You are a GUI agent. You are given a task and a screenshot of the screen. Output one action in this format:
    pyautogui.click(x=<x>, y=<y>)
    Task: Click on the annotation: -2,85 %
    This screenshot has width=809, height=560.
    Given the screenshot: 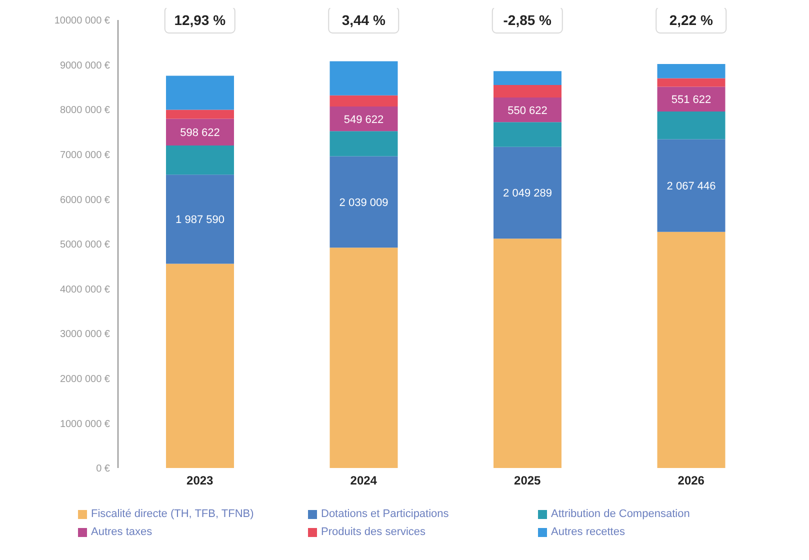 What is the action you would take?
    pyautogui.click(x=527, y=20)
    